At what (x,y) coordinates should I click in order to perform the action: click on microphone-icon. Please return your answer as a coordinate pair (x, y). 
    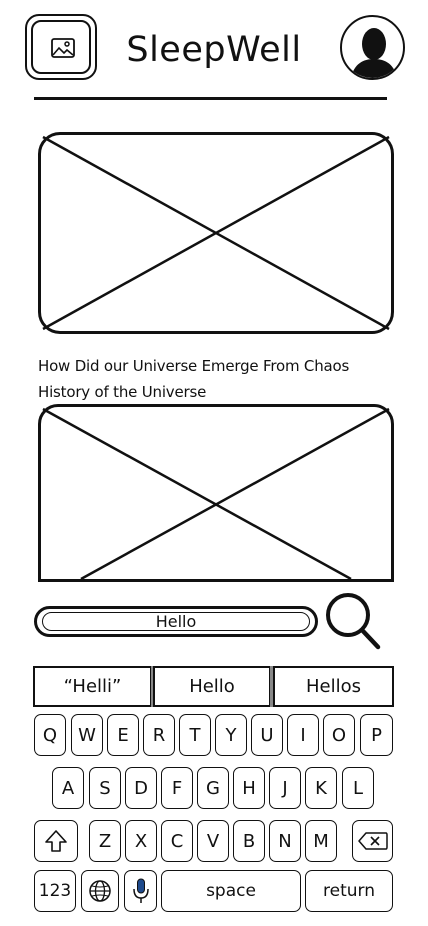
    Looking at the image, I should click on (140, 890).